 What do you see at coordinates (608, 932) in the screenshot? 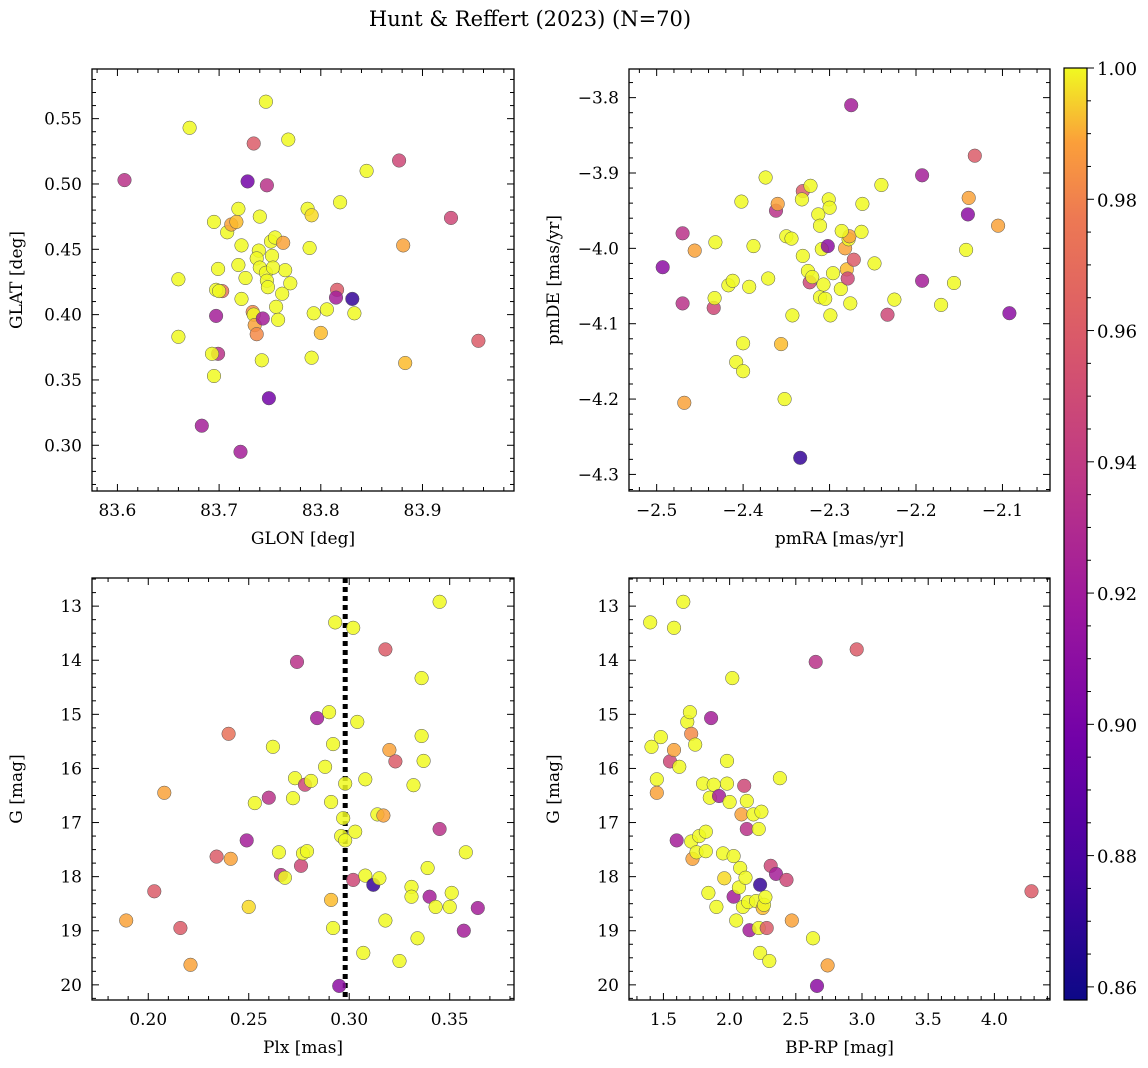
I see `y-tick-label: 19` at bounding box center [608, 932].